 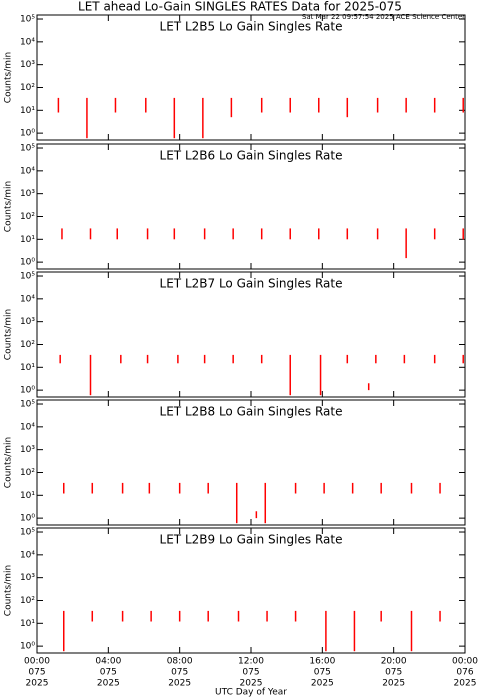 I want to click on panel-title: LET L2B6 Lo Gain Singles Rate, so click(x=251, y=156).